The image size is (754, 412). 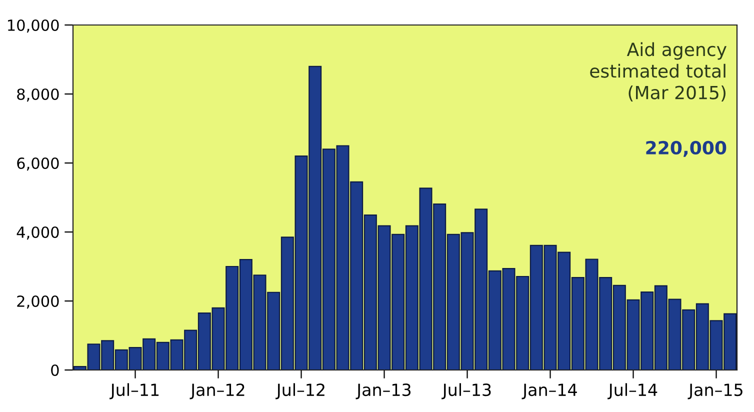 I want to click on x-tick-label: Jan–12, so click(x=217, y=391).